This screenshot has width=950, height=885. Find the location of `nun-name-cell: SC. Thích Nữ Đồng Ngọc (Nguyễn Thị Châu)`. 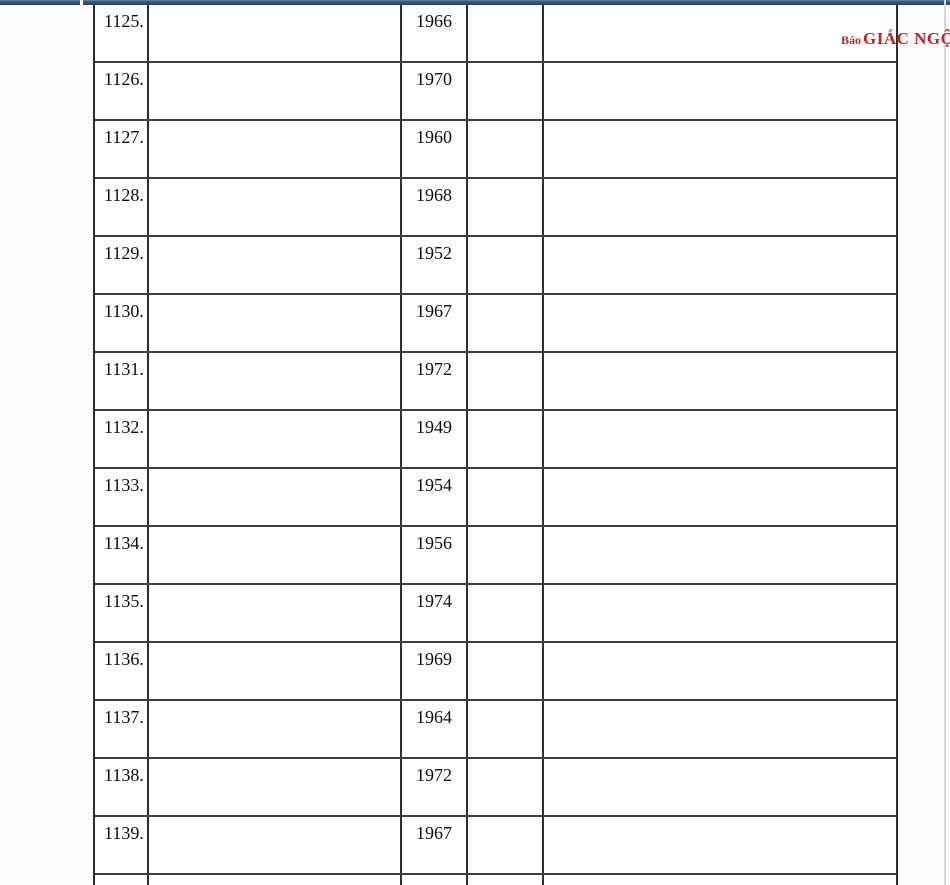

nun-name-cell: SC. Thích Nữ Đồng Ngọc (Nguyễn Thị Châu) is located at coordinates (275, 439).